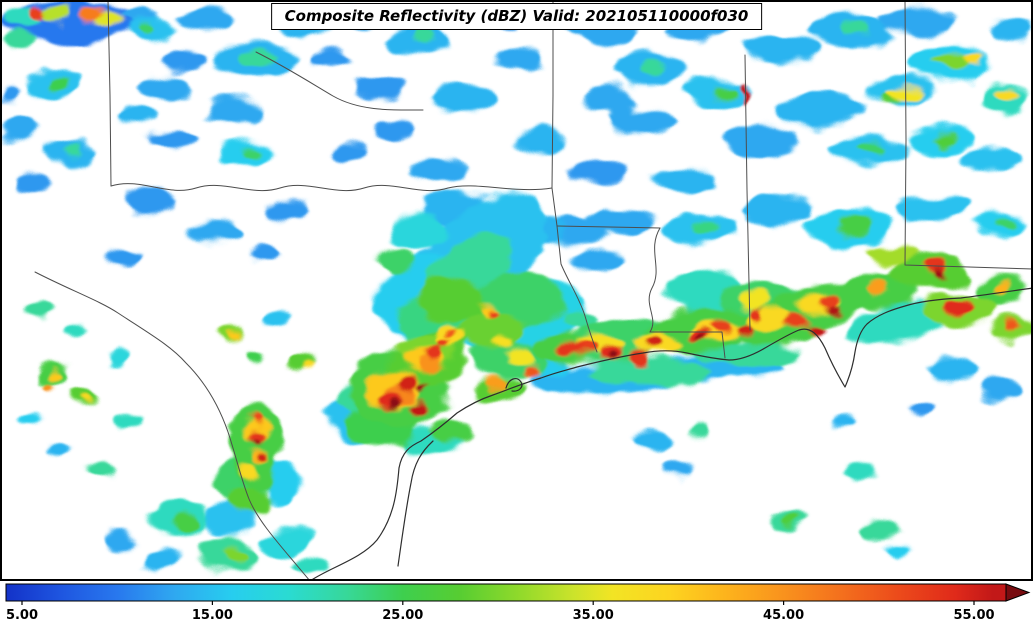 The width and height of the screenshot is (1033, 633). I want to click on colorbar-tick-label: 45.00, so click(783, 615).